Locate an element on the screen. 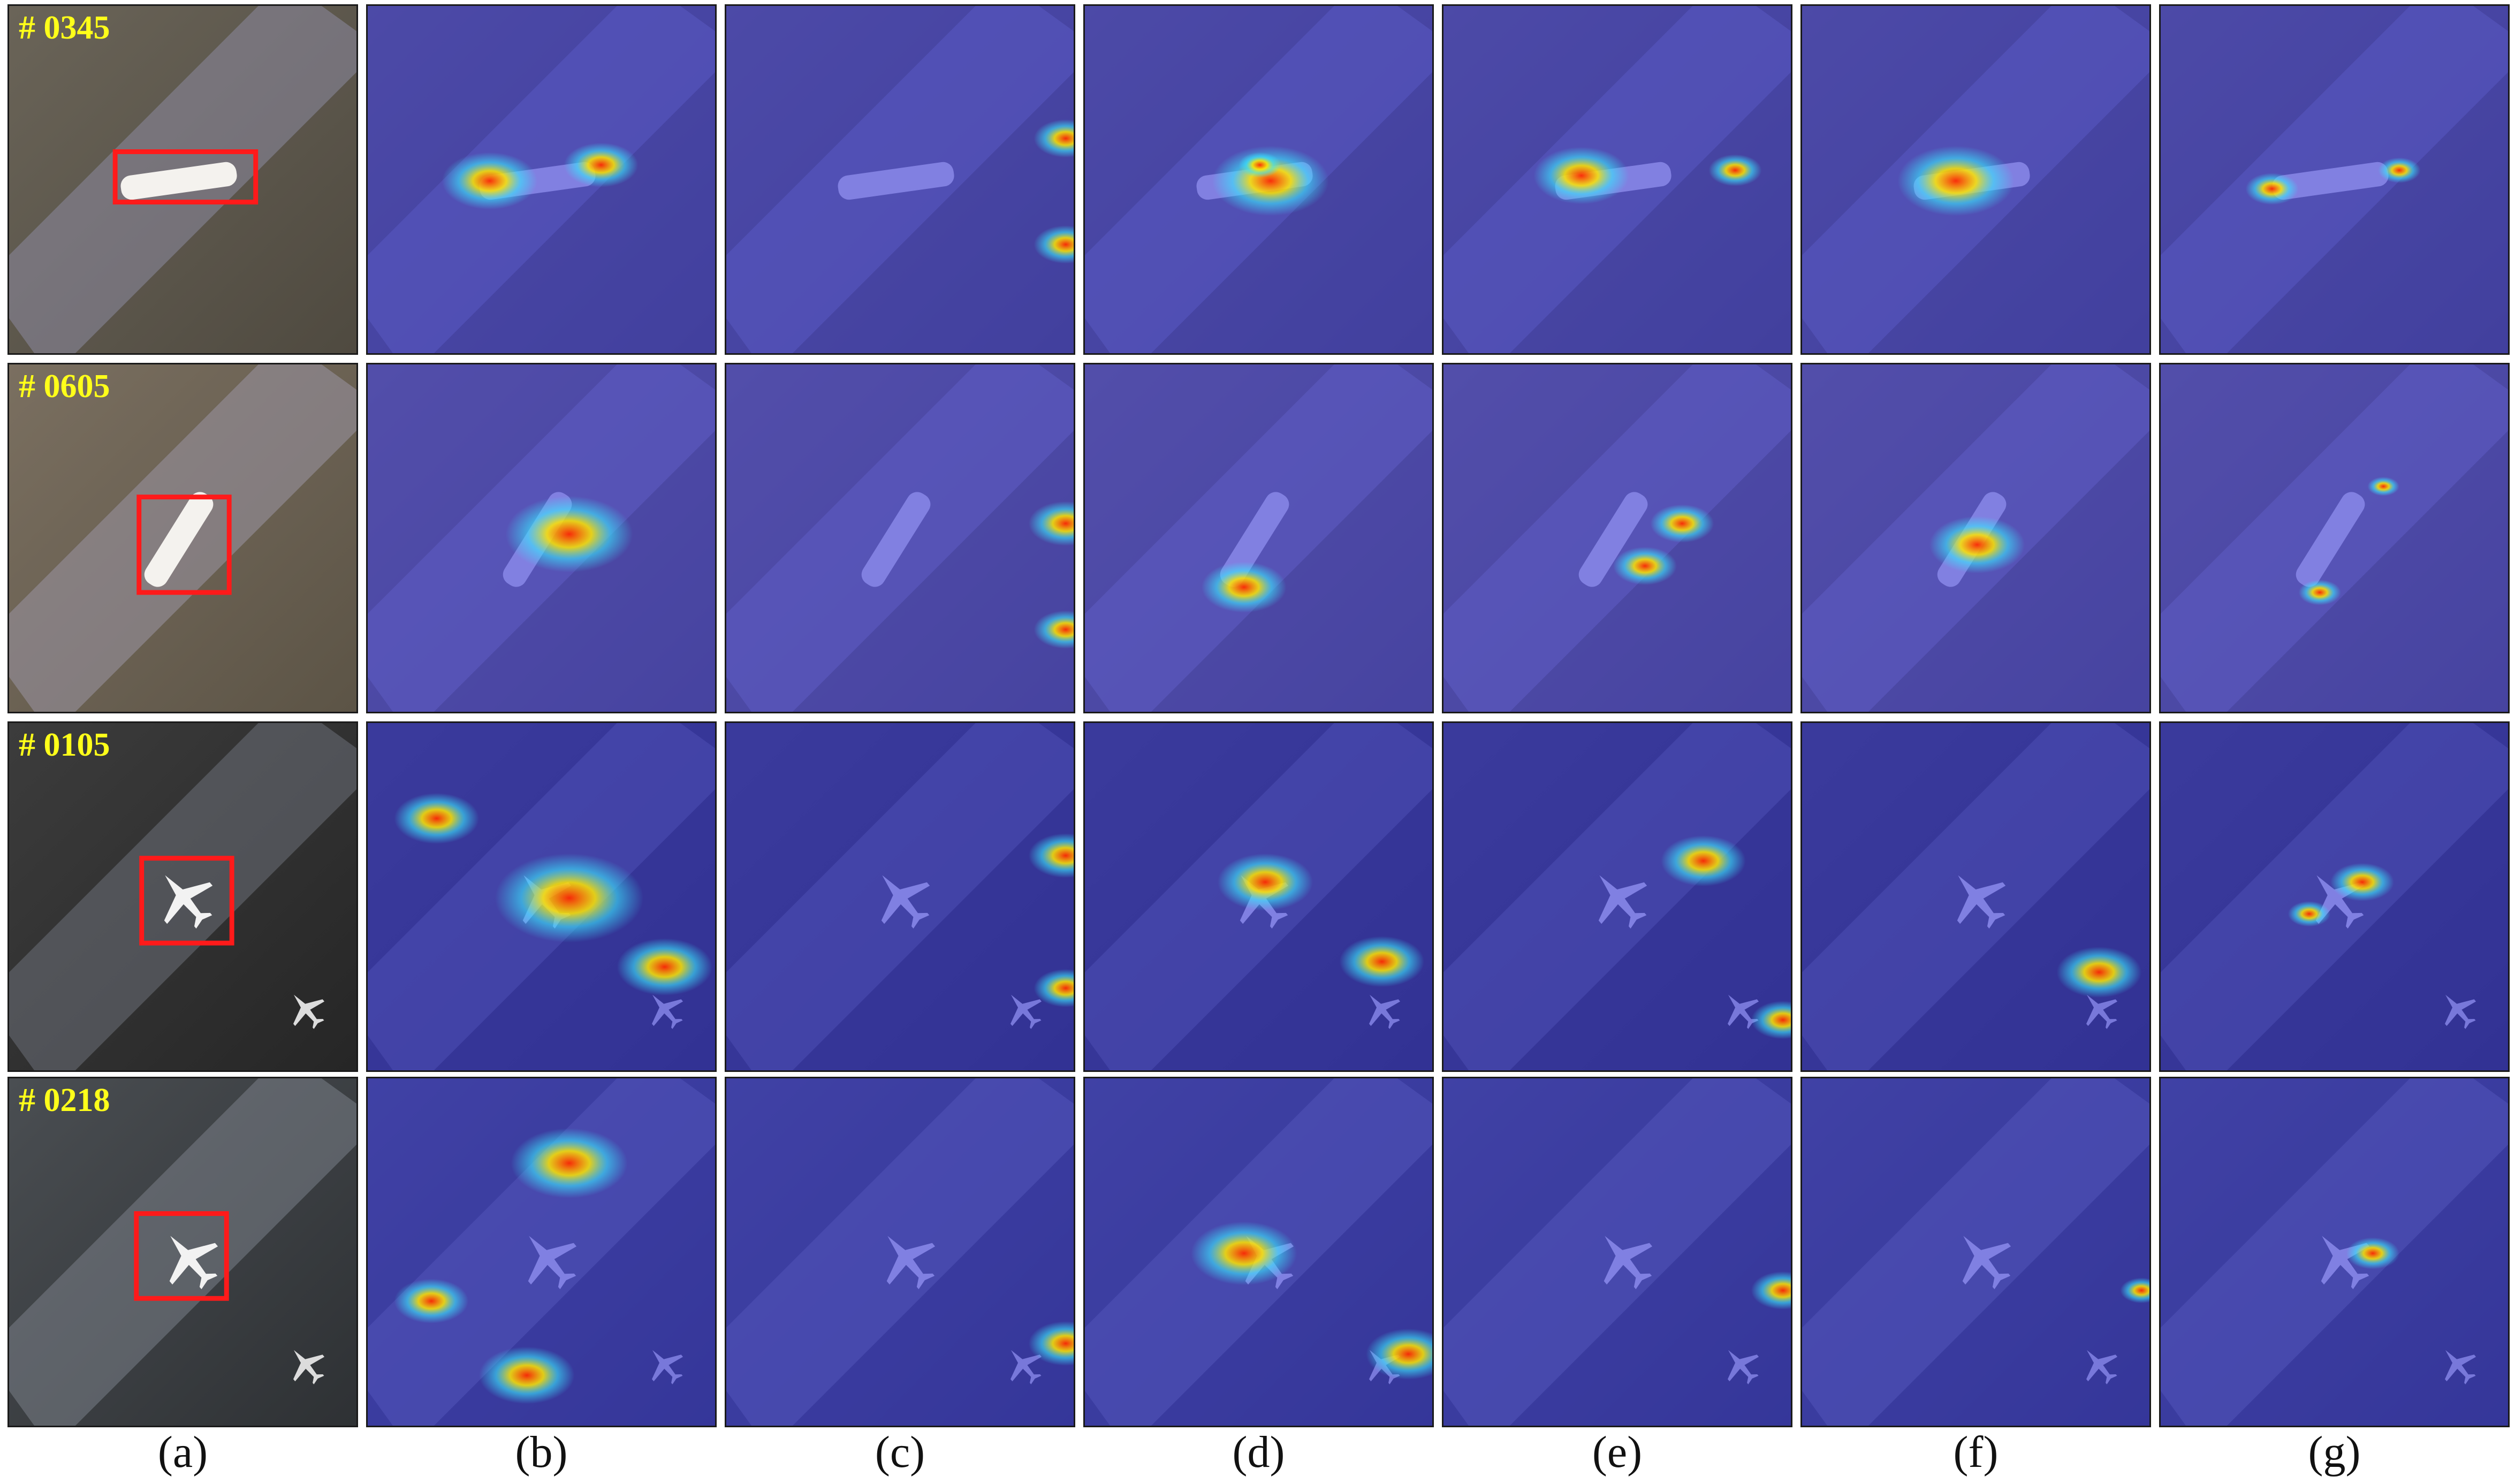 Image resolution: width=2515 pixels, height=1484 pixels. source-image-panel: # 0105 is located at coordinates (182, 897).